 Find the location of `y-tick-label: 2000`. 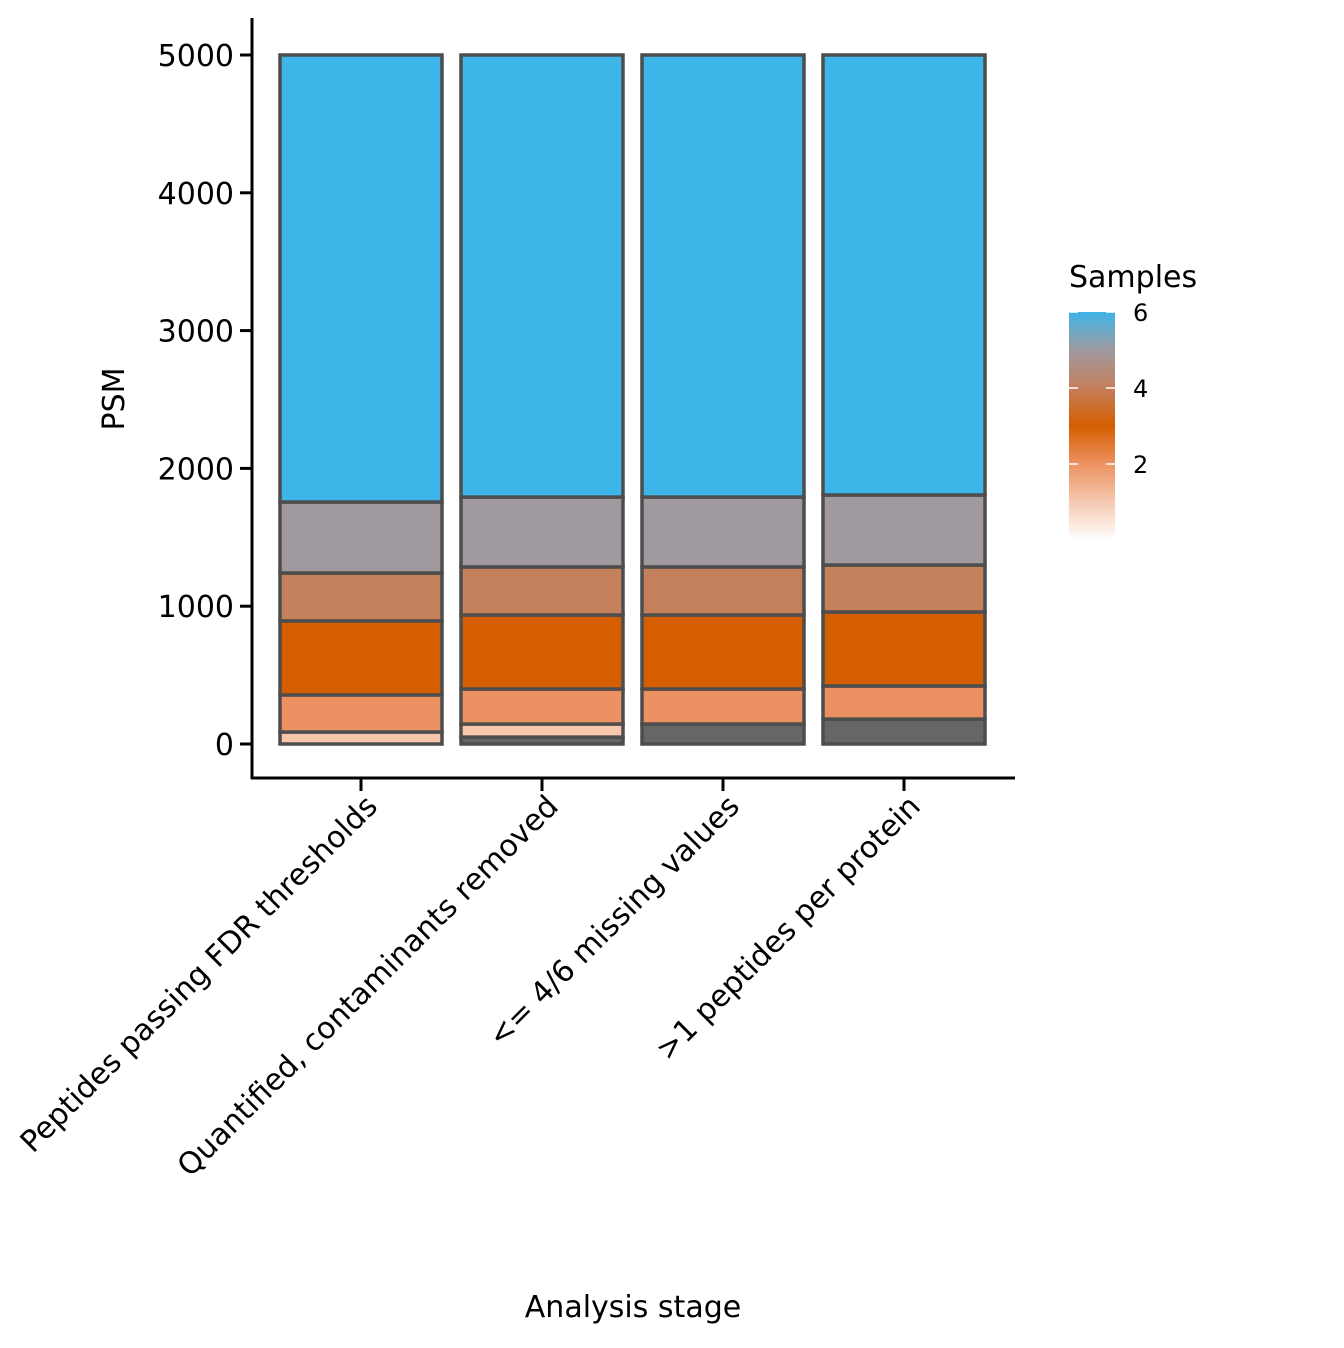

y-tick-label: 2000 is located at coordinates (196, 469).